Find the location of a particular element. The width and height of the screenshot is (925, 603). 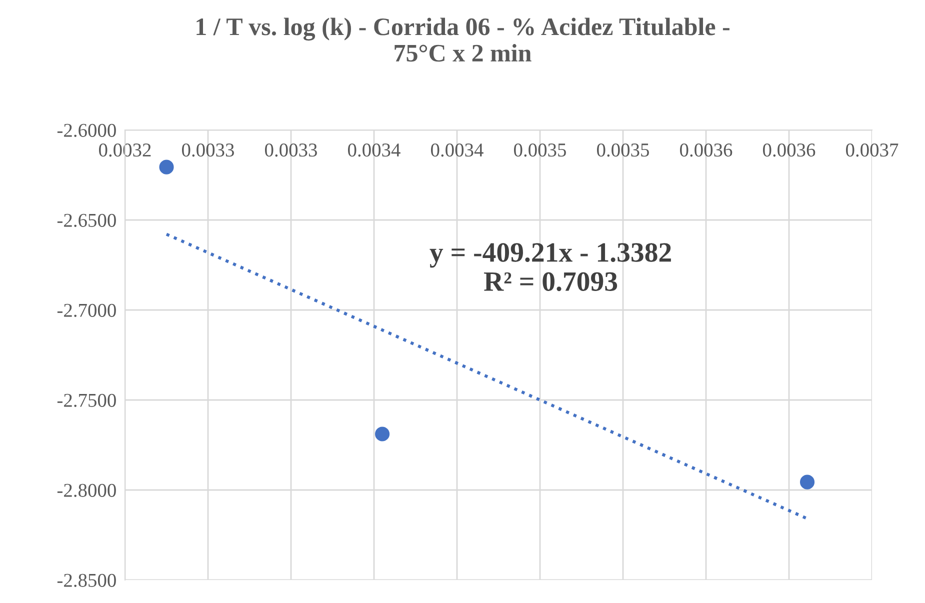

y-tick-label: -2.8500 is located at coordinates (86, 581).